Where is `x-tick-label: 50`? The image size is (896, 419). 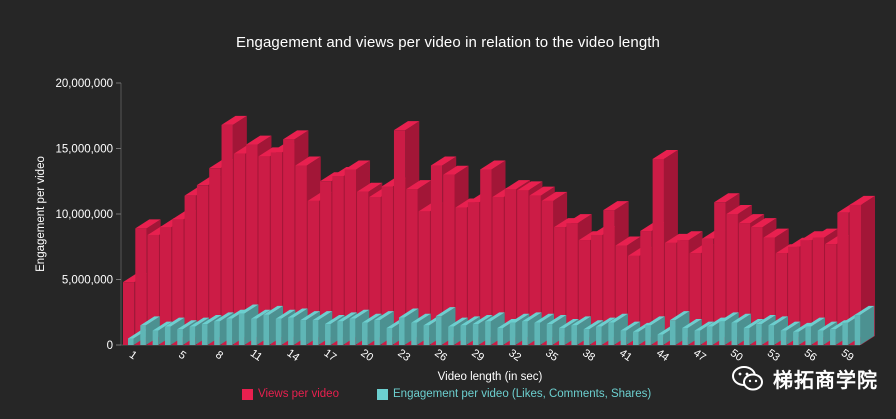 x-tick-label: 50 is located at coordinates (736, 355).